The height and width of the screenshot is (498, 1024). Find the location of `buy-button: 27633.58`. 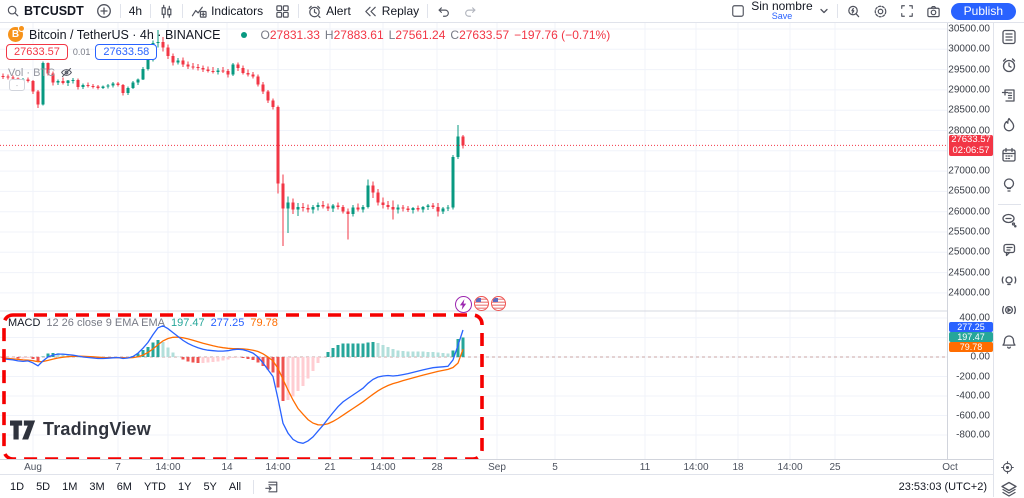

buy-button: 27633.58 is located at coordinates (126, 52).